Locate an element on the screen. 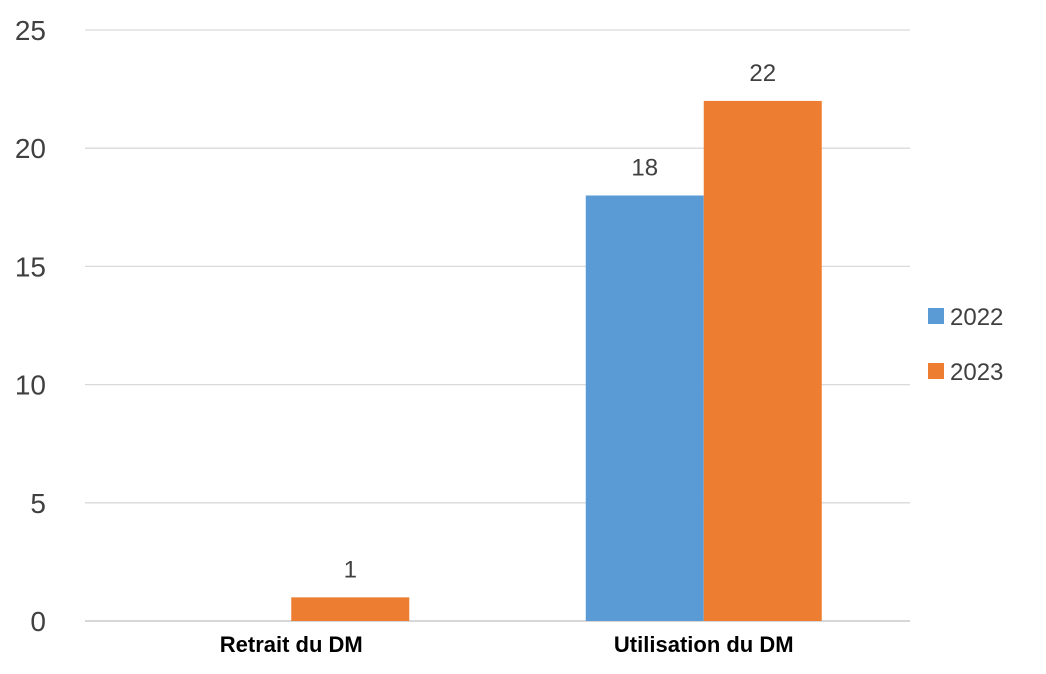 The width and height of the screenshot is (1046, 674). y-axis-ticks: 0 5 10 15 20 25 is located at coordinates (30, 326).